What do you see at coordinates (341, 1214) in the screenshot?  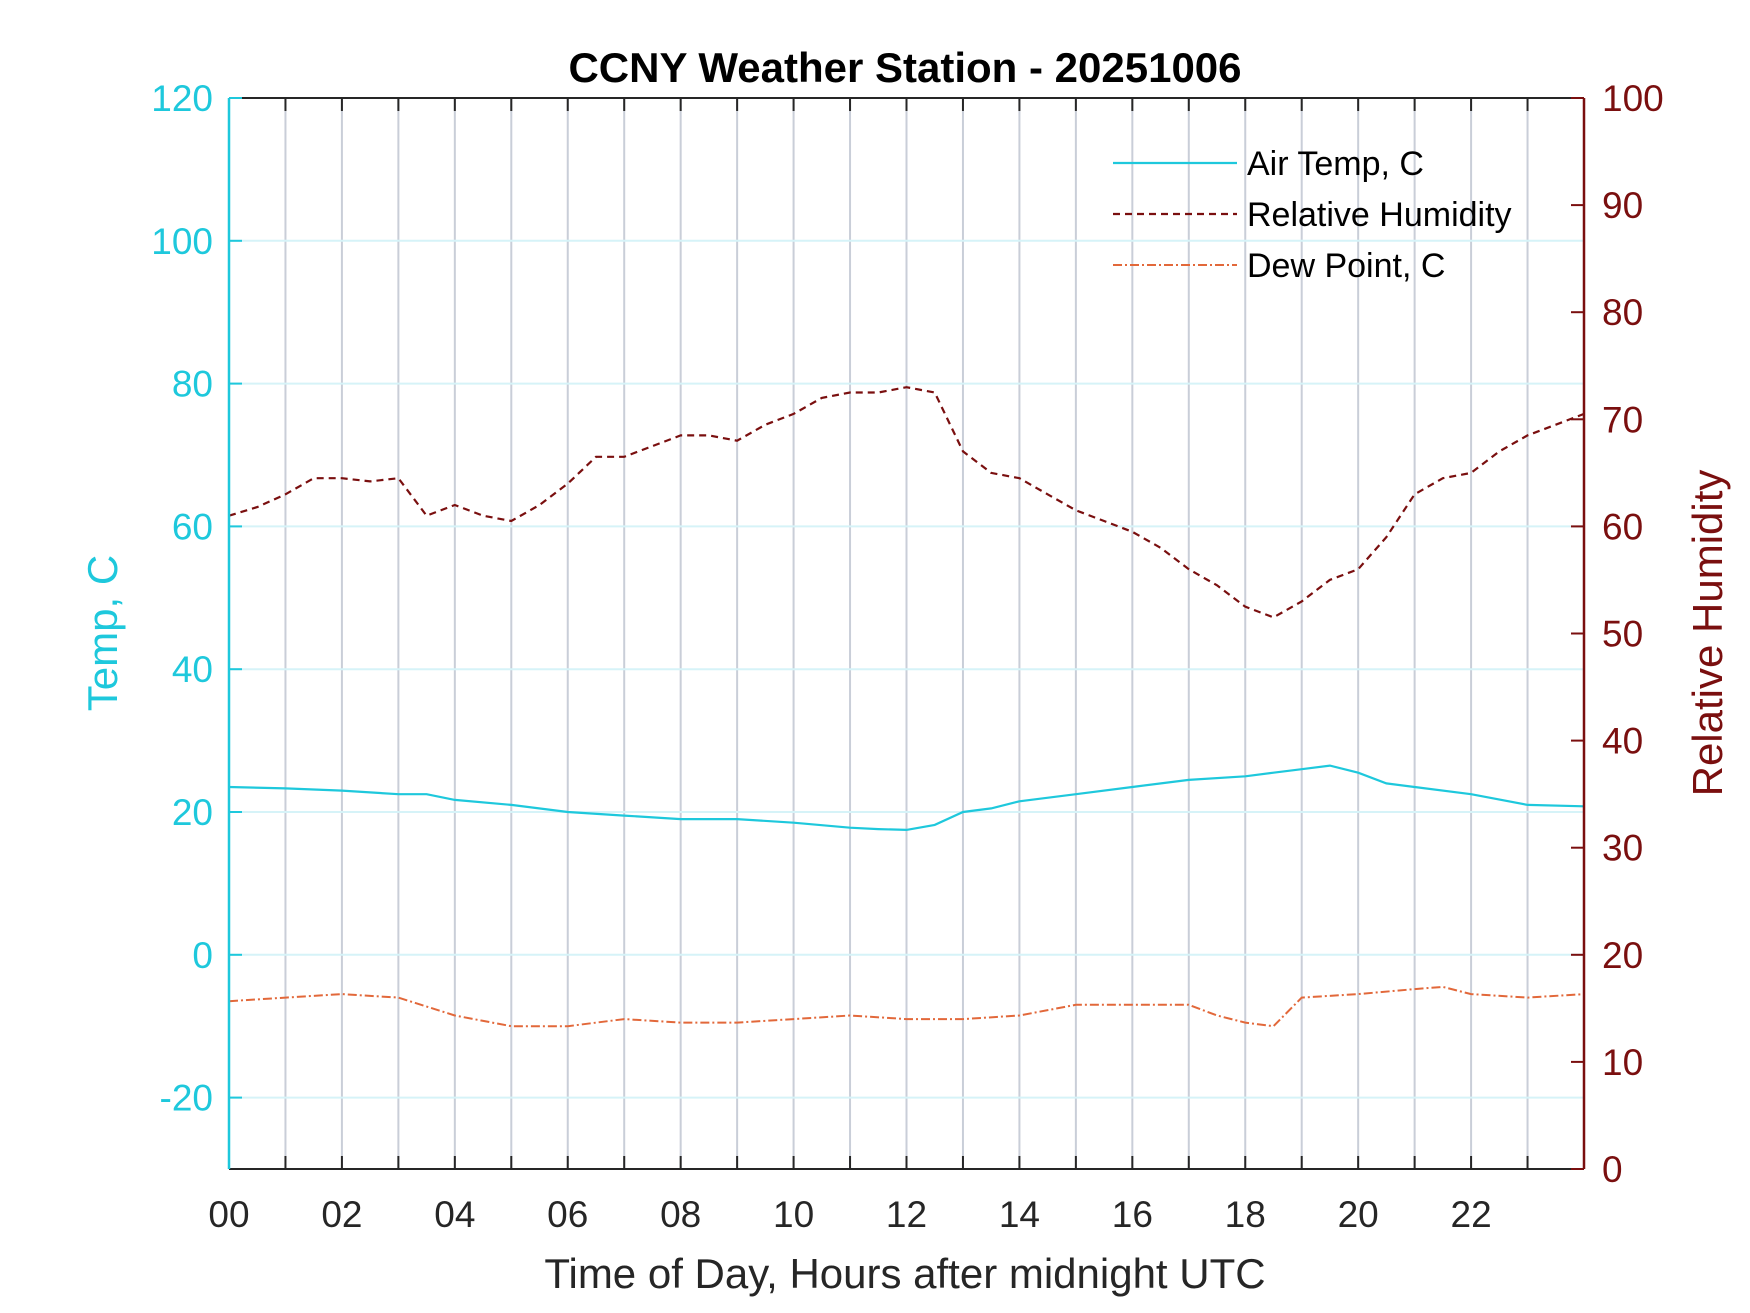 I see `x-tick-label: 02` at bounding box center [341, 1214].